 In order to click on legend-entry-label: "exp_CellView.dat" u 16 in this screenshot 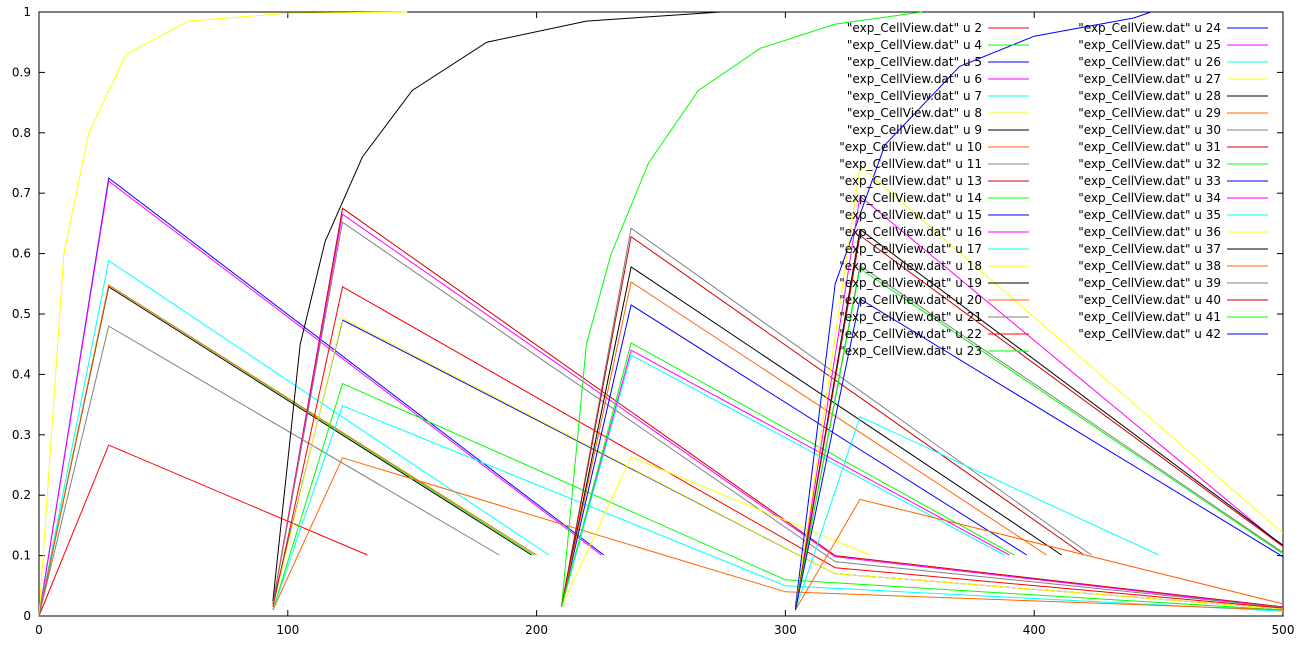, I will do `click(910, 232)`.